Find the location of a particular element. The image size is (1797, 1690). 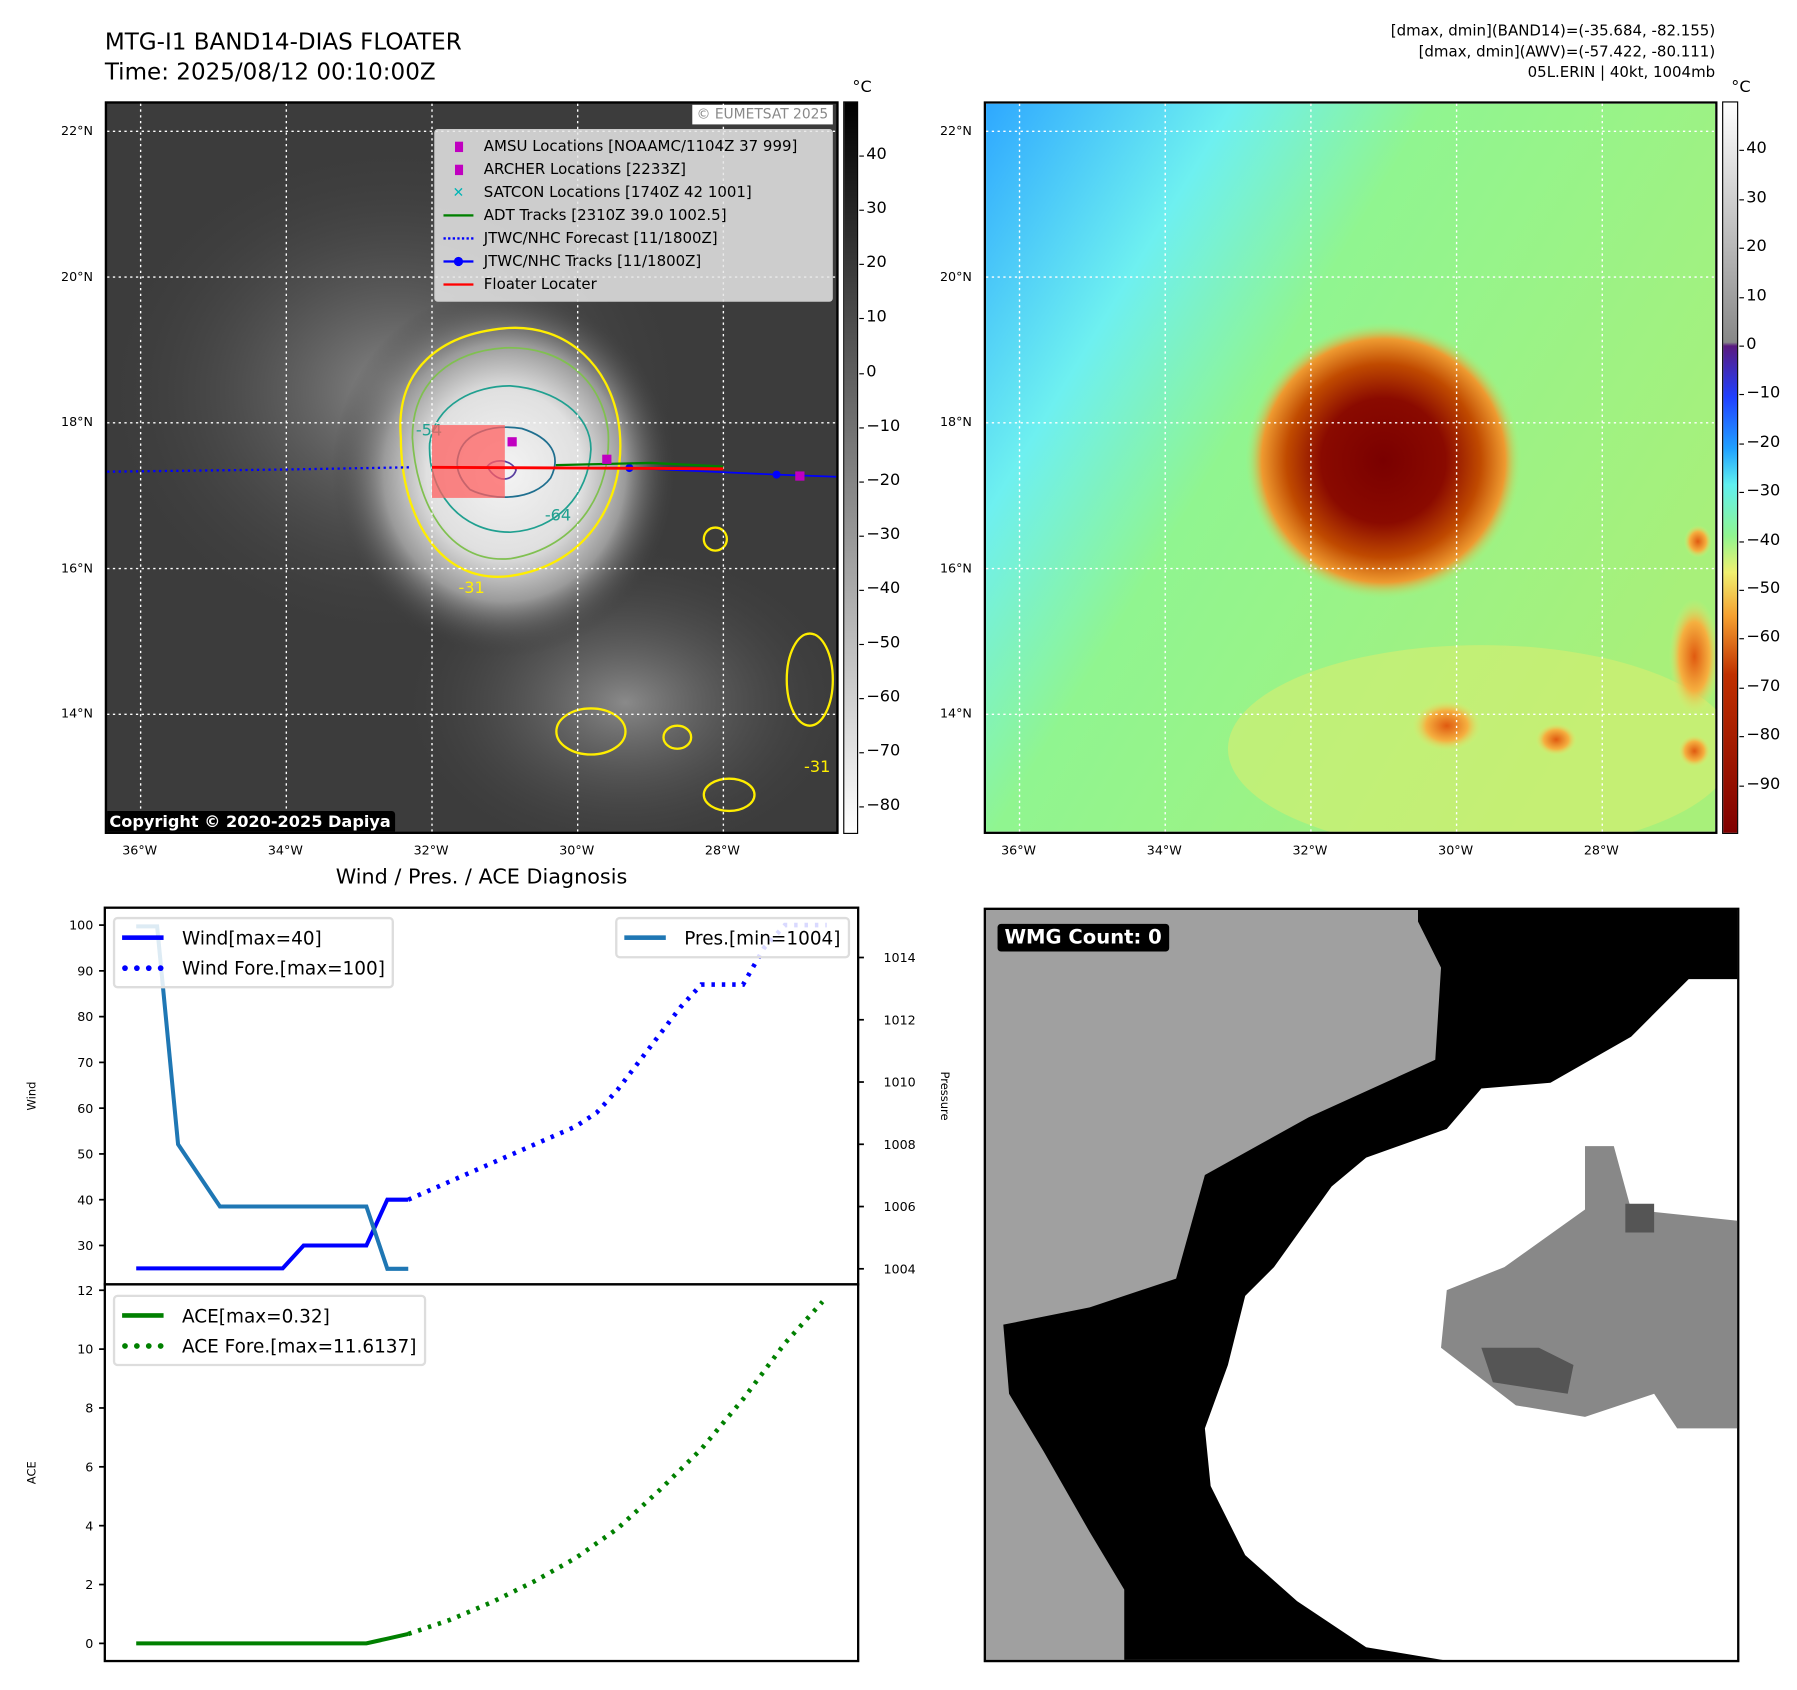

adt-track is located at coordinates (639, 464).